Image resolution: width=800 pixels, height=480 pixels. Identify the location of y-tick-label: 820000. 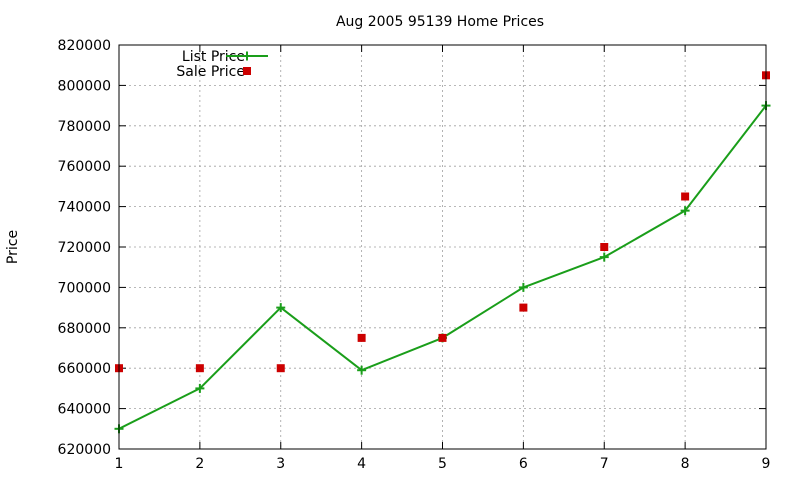
(84, 46).